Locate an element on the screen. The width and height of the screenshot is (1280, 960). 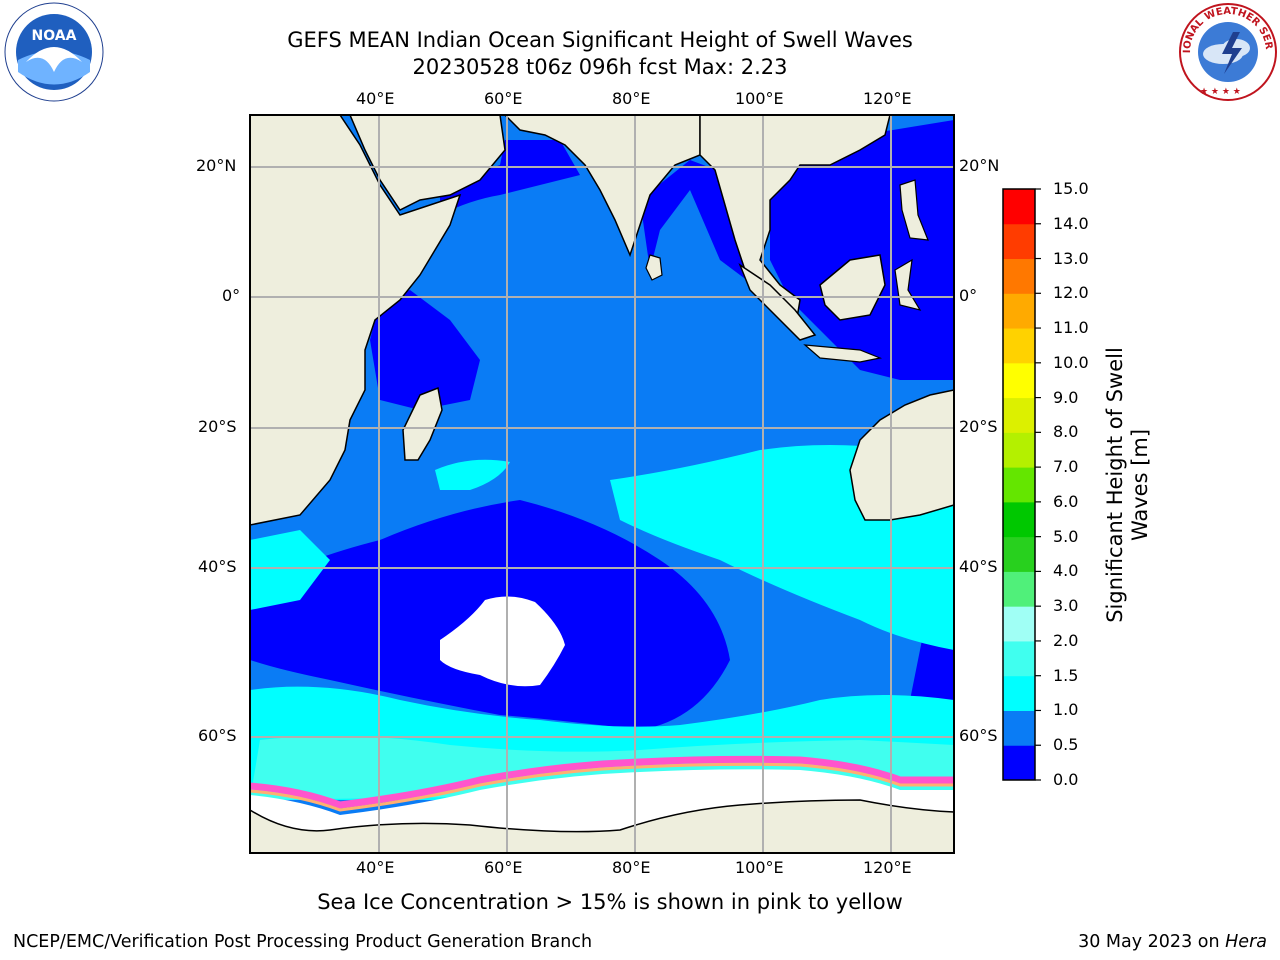
sea-ice-edge-inner is located at coordinates (602, 787).